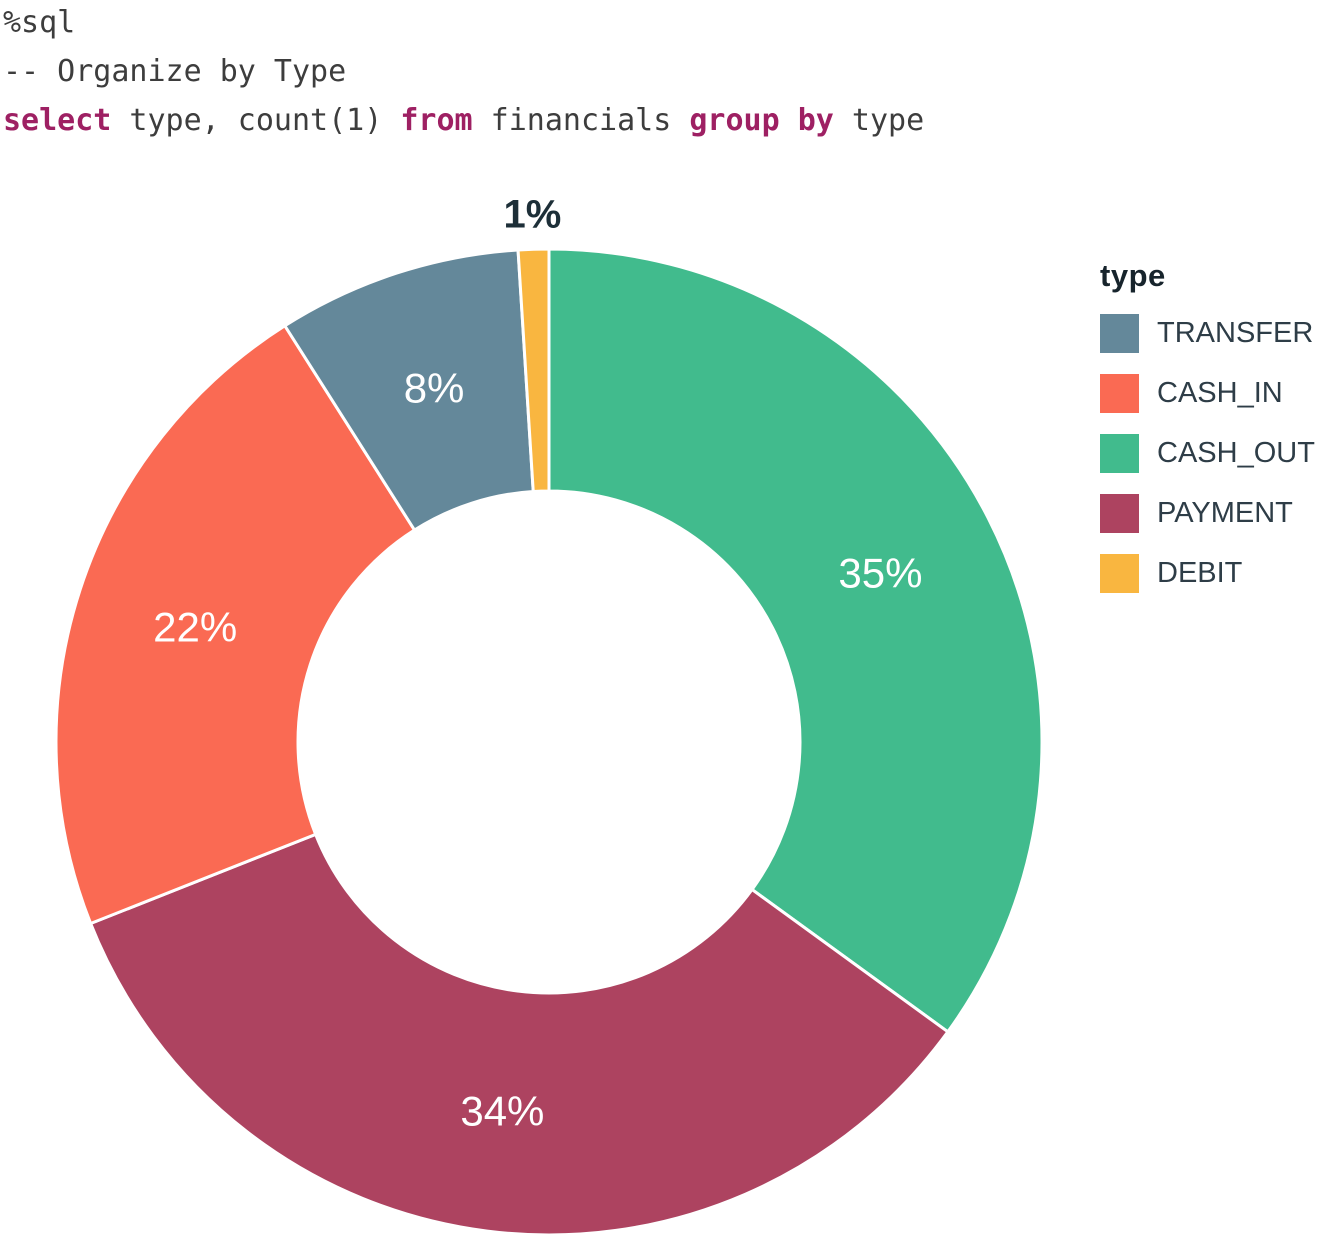 This screenshot has height=1236, width=1328. I want to click on code-line-1: -- Organize by Type, so click(463, 71).